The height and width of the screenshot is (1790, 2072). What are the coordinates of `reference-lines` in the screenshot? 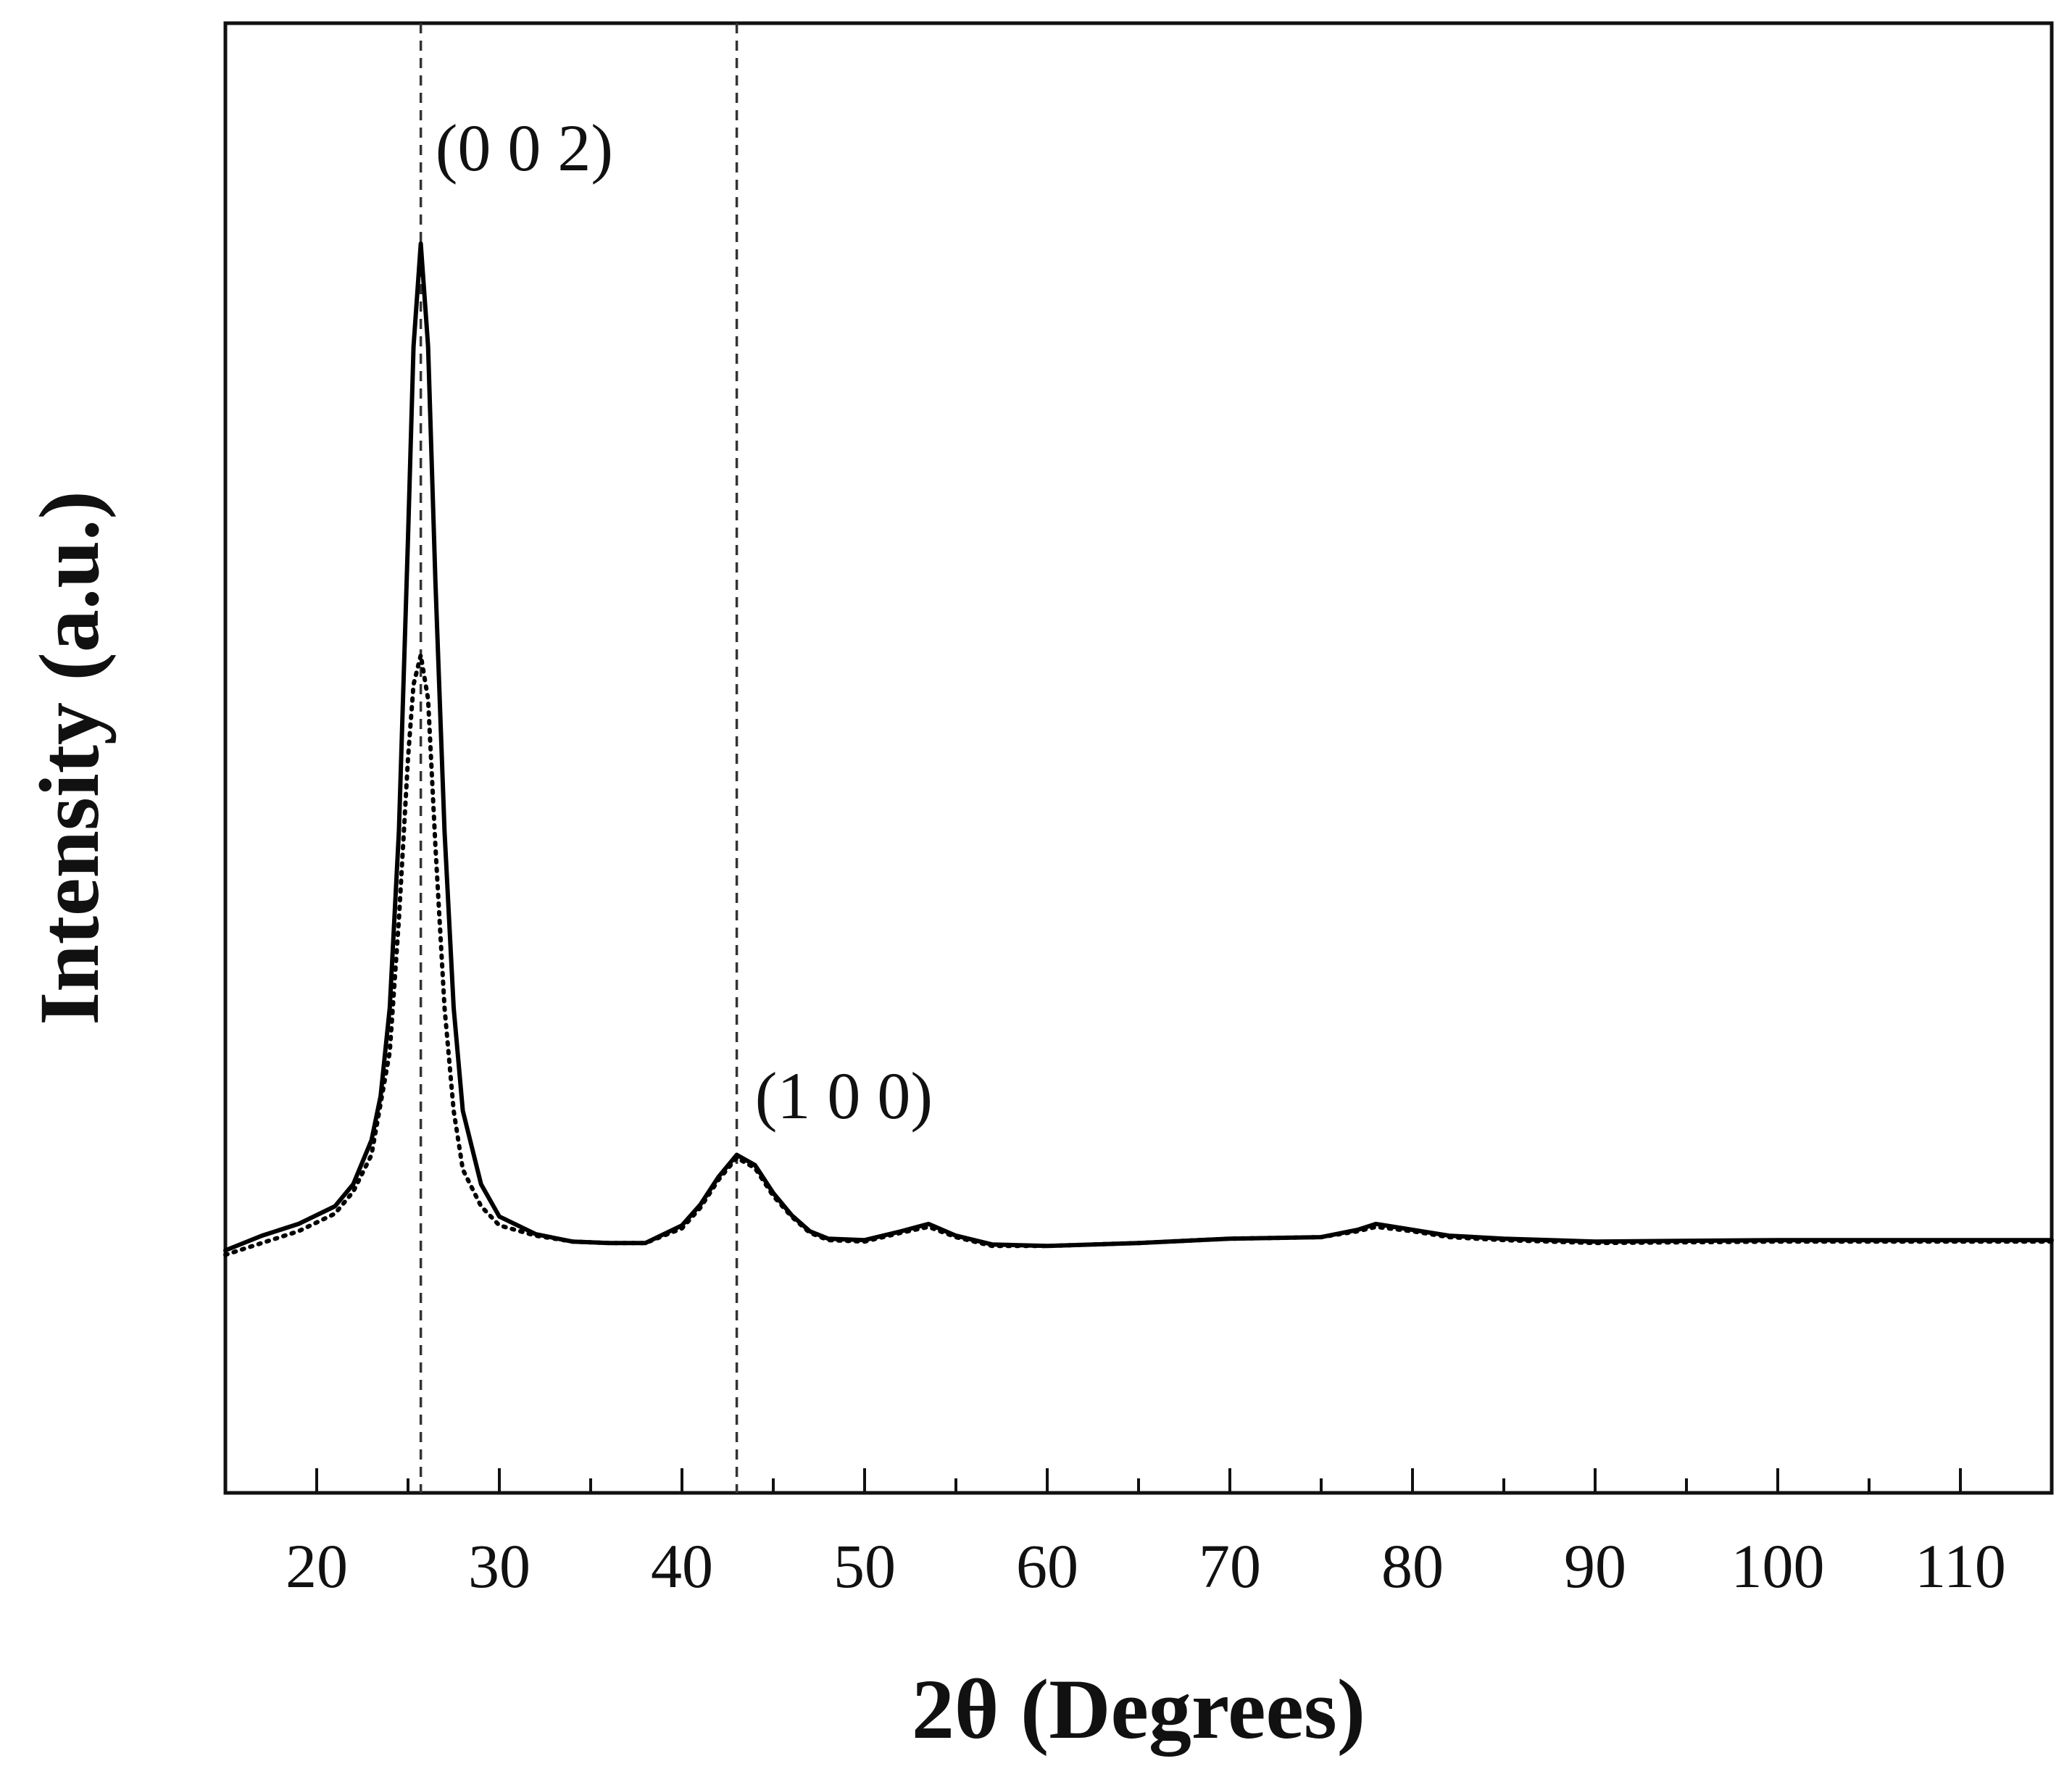 It's located at (578, 758).